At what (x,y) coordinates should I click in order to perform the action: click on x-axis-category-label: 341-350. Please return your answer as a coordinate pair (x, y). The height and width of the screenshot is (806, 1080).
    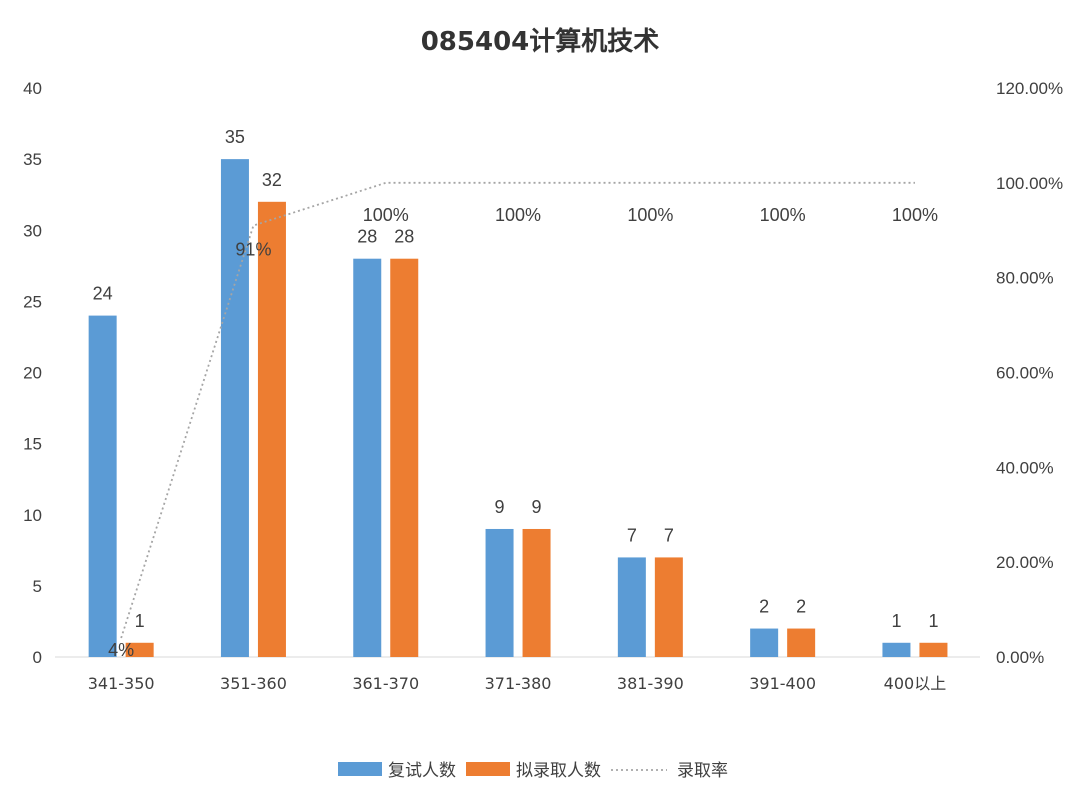
    Looking at the image, I should click on (121, 683).